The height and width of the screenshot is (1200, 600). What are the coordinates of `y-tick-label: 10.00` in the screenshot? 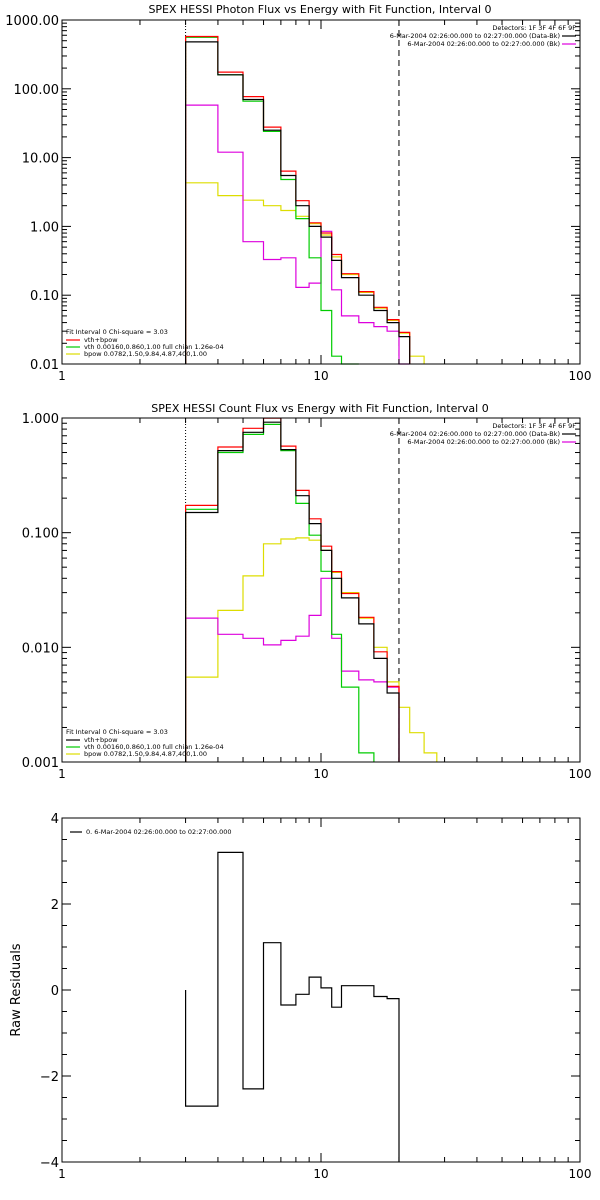 It's located at (40, 159).